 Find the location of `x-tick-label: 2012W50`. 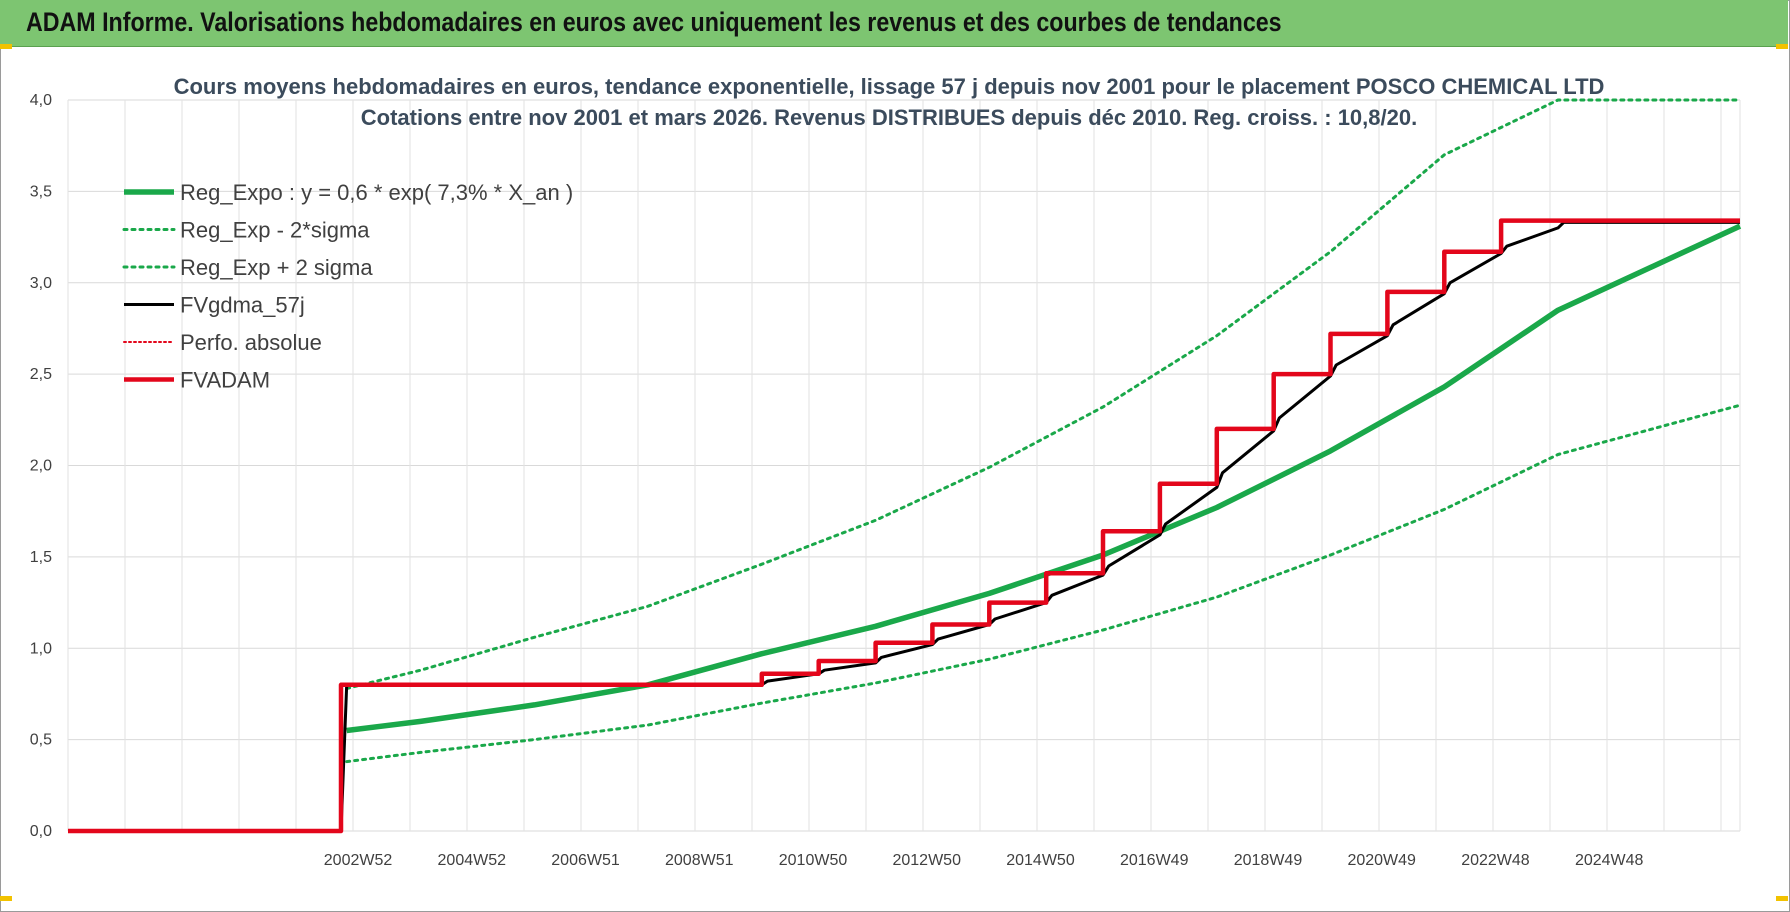

x-tick-label: 2012W50 is located at coordinates (926, 860).